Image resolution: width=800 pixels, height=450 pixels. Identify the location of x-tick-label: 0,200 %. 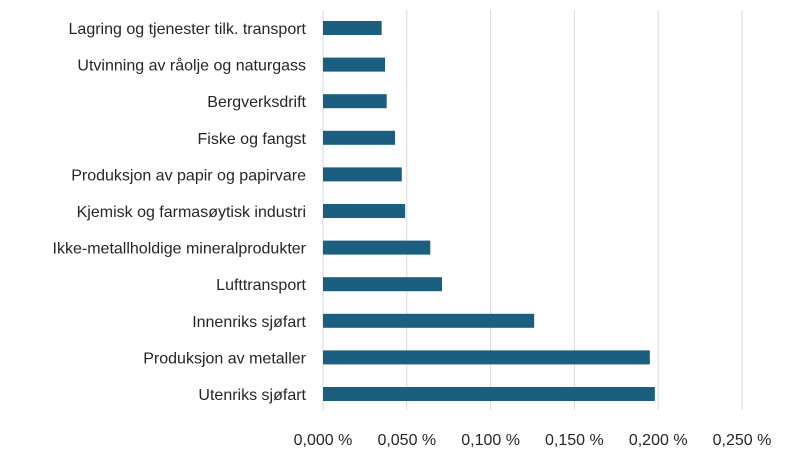
(658, 440).